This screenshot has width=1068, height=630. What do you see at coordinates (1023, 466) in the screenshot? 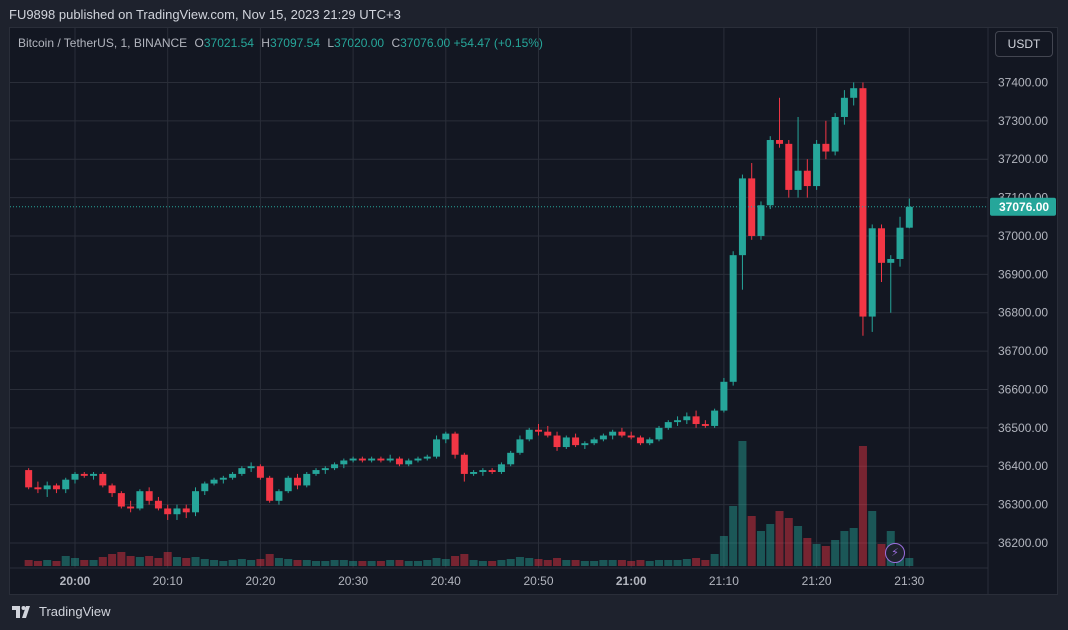
I see `price-tick-label: 36400.00` at bounding box center [1023, 466].